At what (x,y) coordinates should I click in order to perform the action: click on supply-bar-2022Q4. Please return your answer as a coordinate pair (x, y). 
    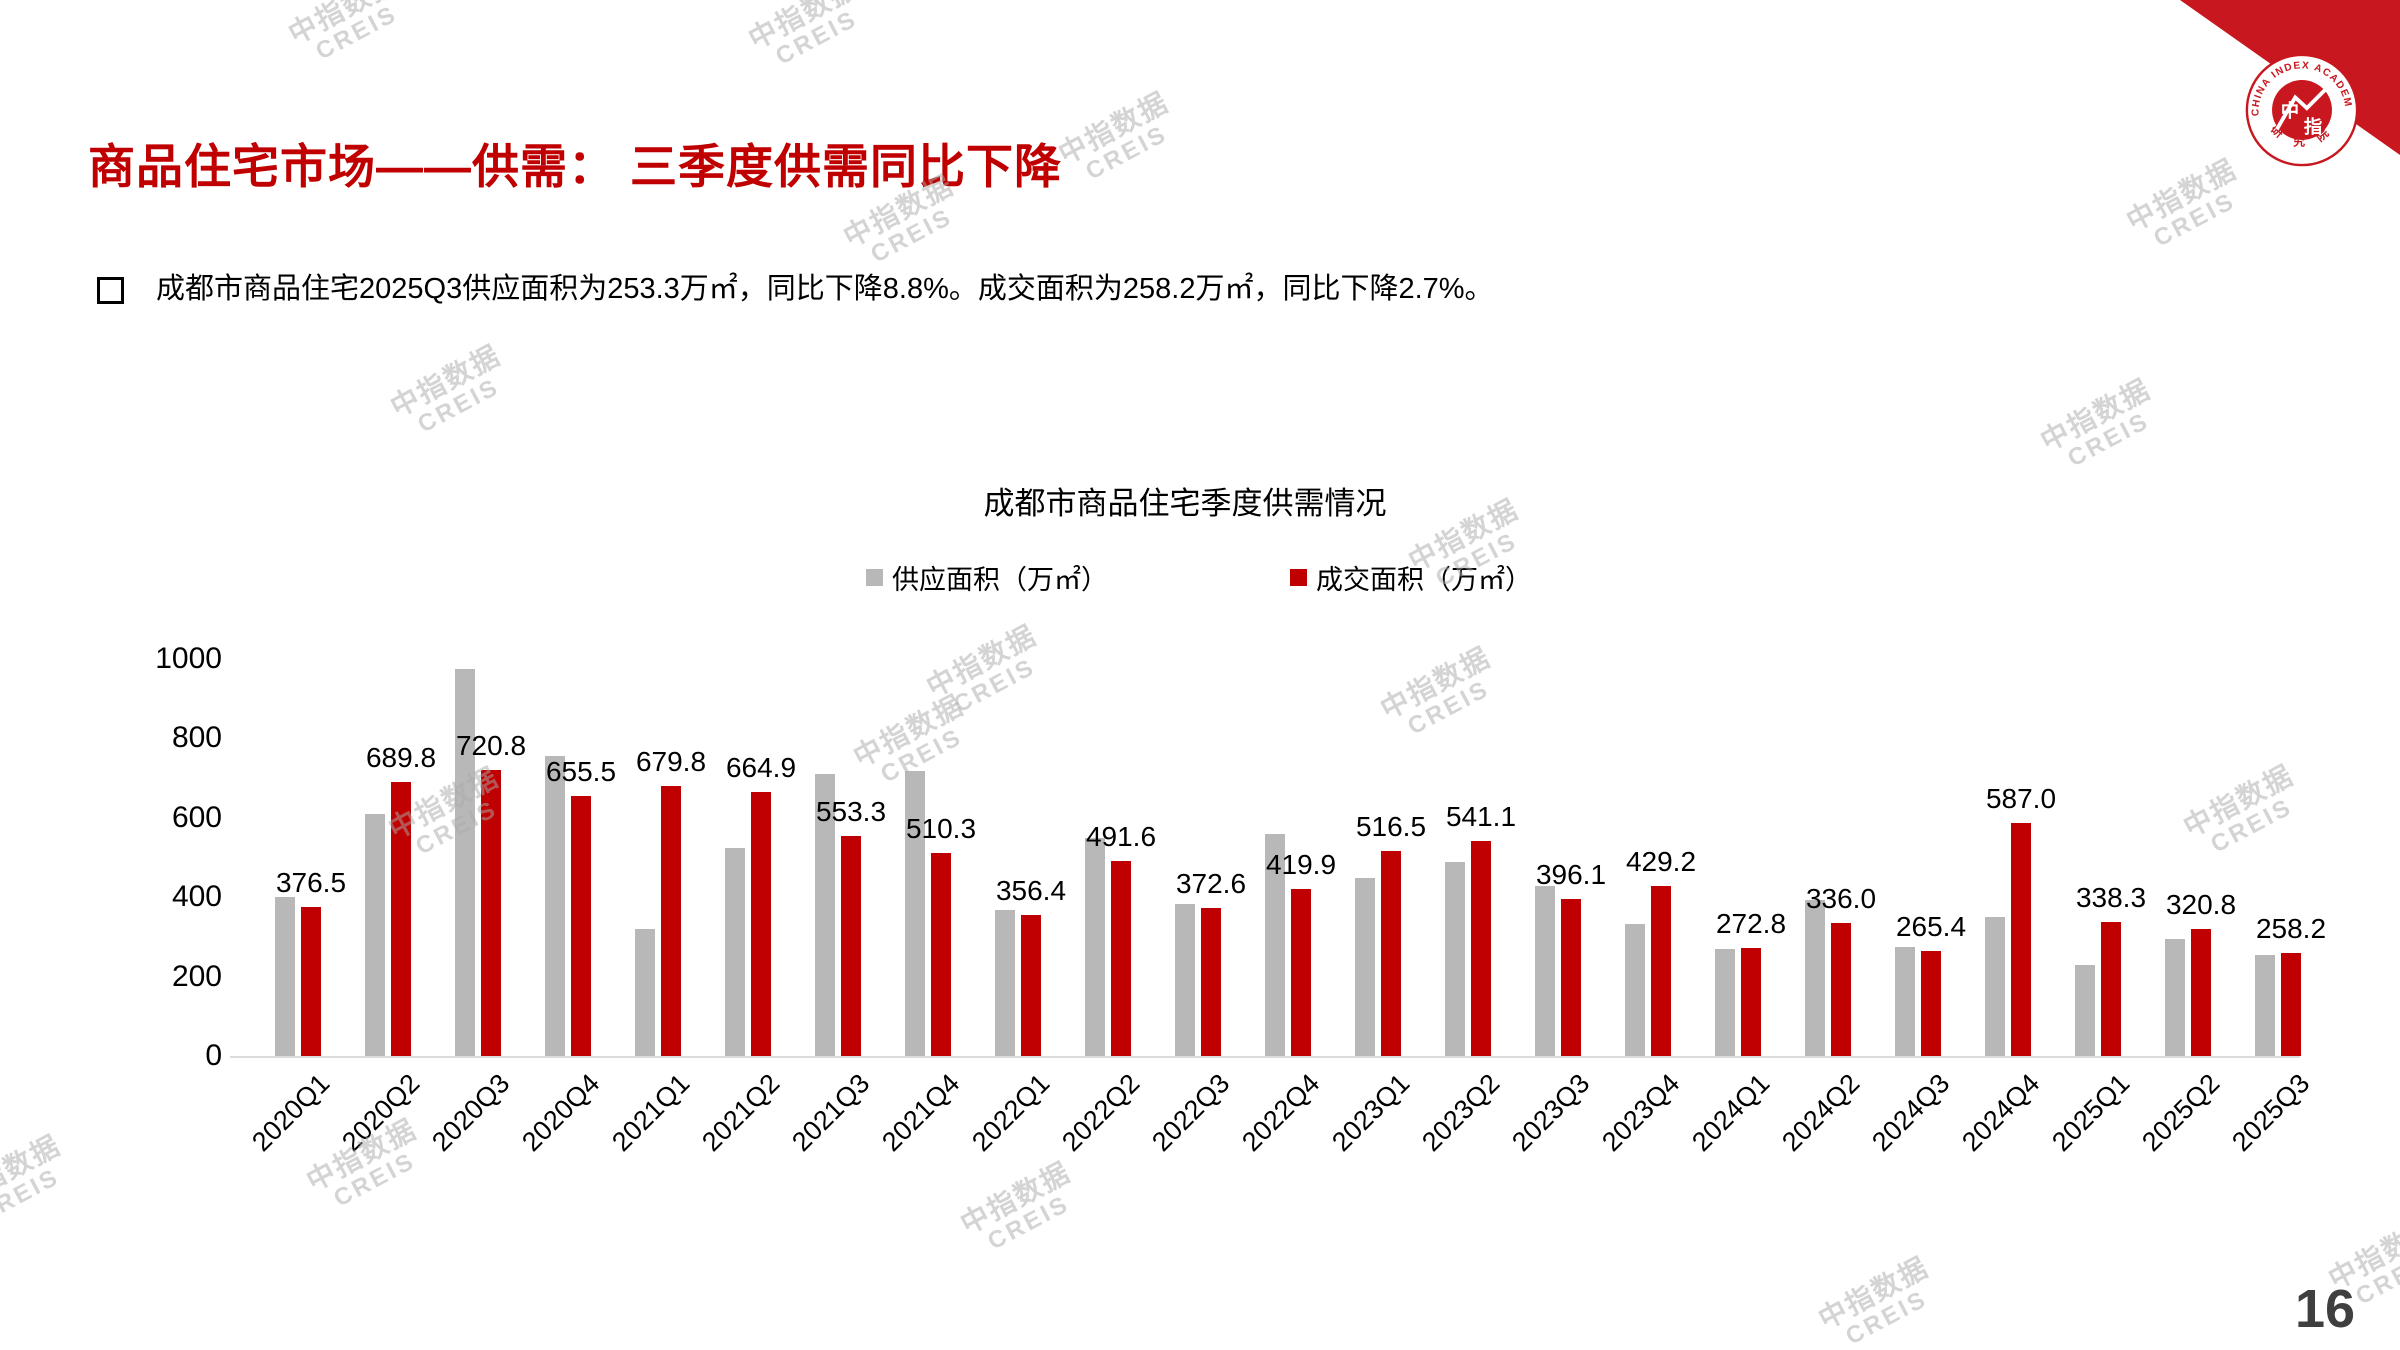
    Looking at the image, I should click on (1275, 944).